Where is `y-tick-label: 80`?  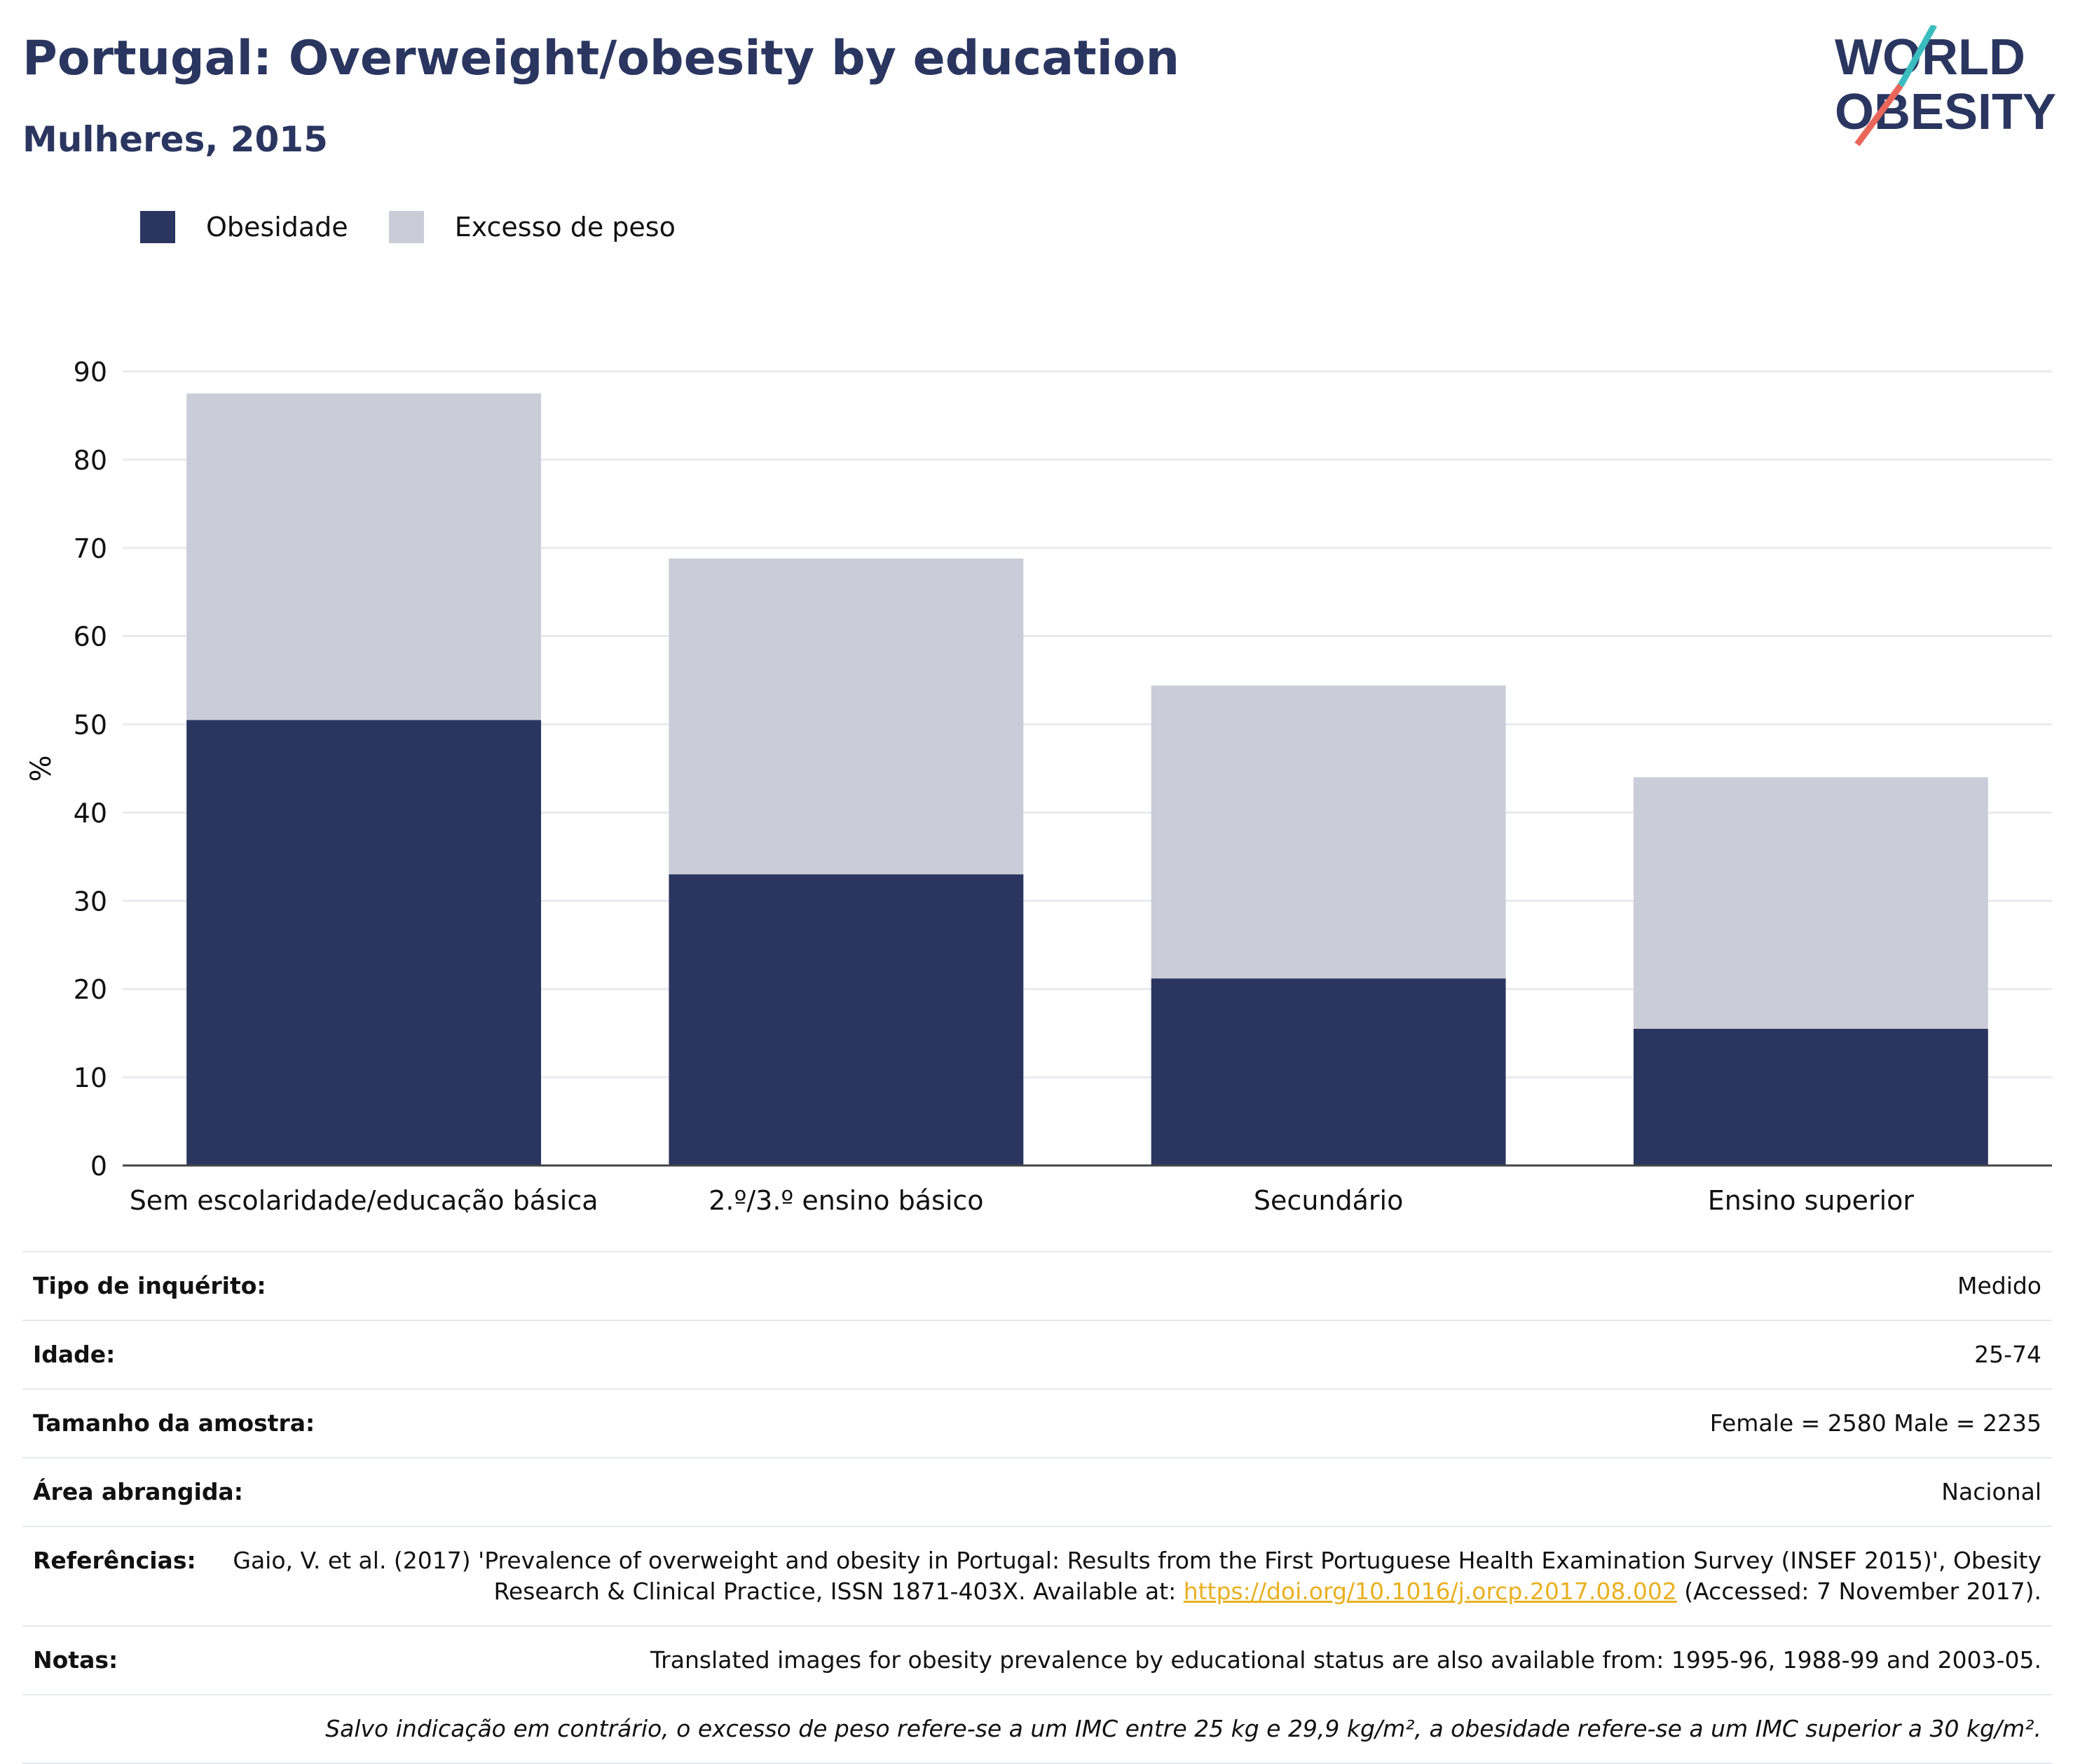
y-tick-label: 80 is located at coordinates (90, 460).